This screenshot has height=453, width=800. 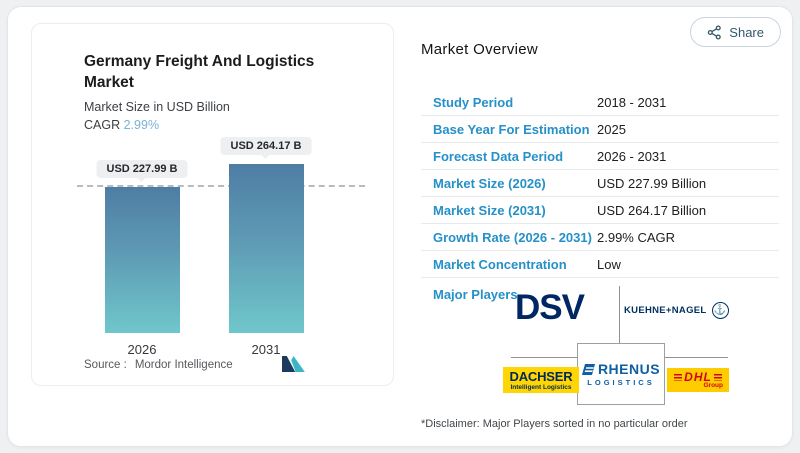 I want to click on overview-row: Market Size (2031) USD 264.17 Billion, so click(x=600, y=210).